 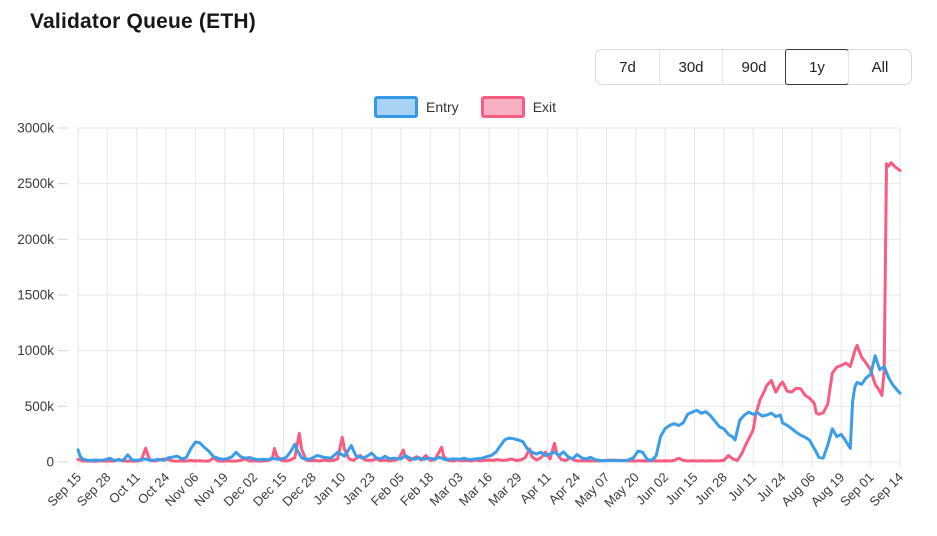 What do you see at coordinates (442, 107) in the screenshot?
I see `entry-legend-label: Entry` at bounding box center [442, 107].